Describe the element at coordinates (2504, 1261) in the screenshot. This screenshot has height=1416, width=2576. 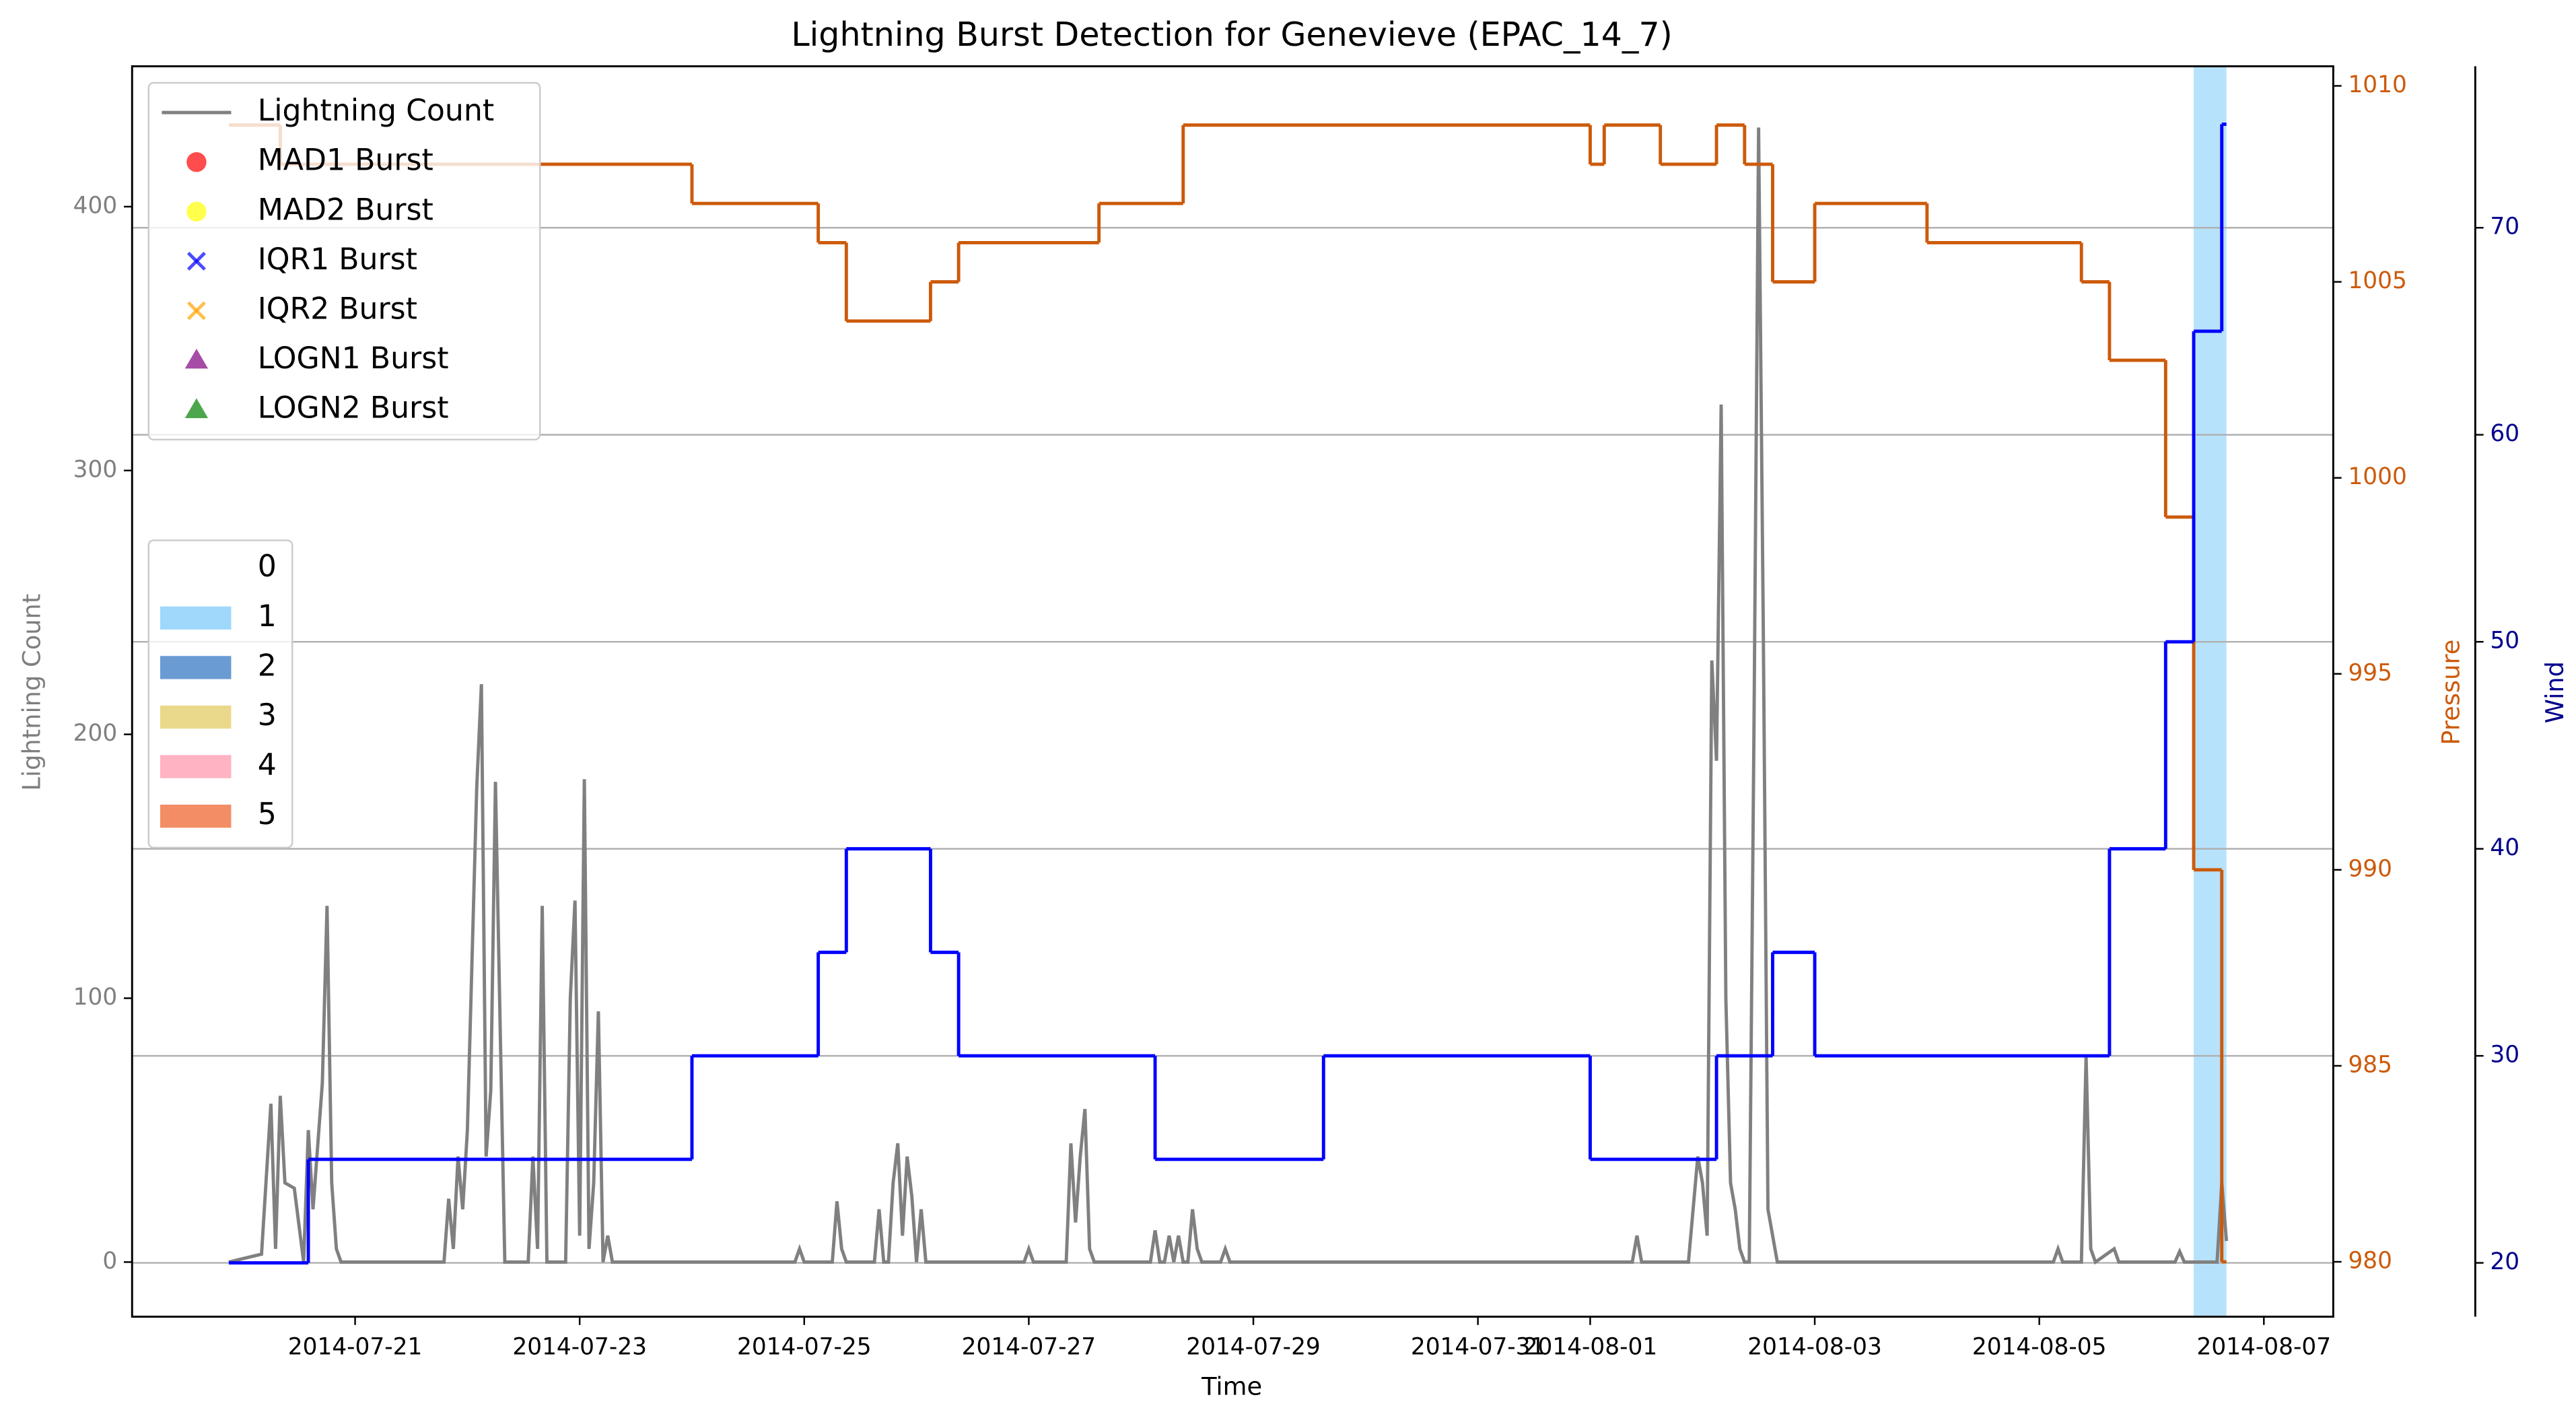
I see `y3-tick-label: 20` at that location.